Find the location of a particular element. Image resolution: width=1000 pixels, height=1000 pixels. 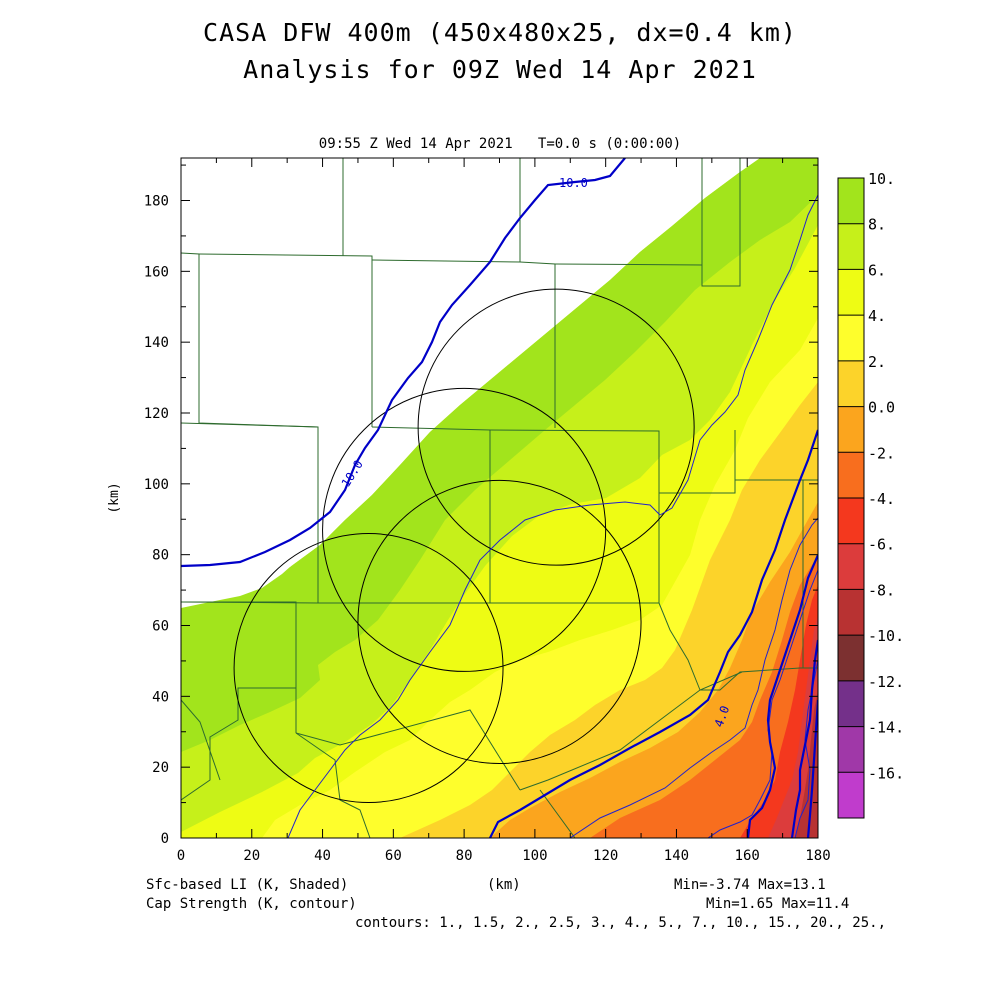

colorbar-label: 0.0 is located at coordinates (881, 408).